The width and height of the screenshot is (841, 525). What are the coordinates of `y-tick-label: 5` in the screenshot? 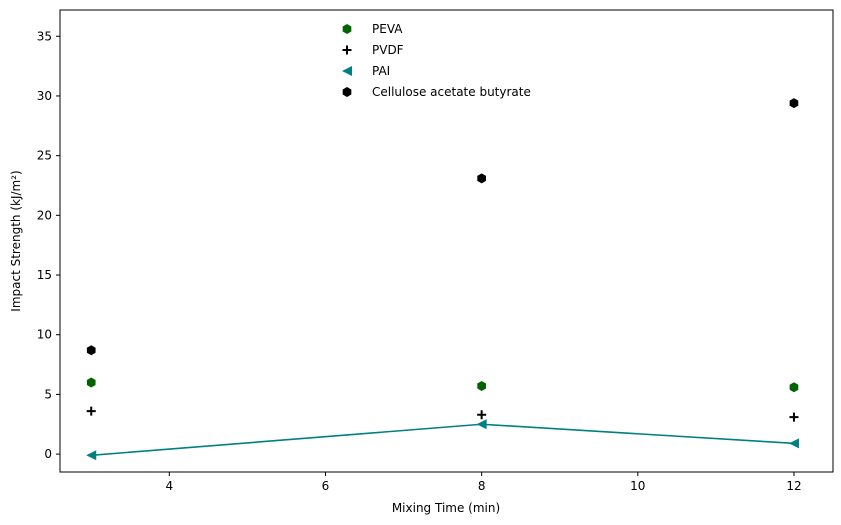 It's located at (48, 394).